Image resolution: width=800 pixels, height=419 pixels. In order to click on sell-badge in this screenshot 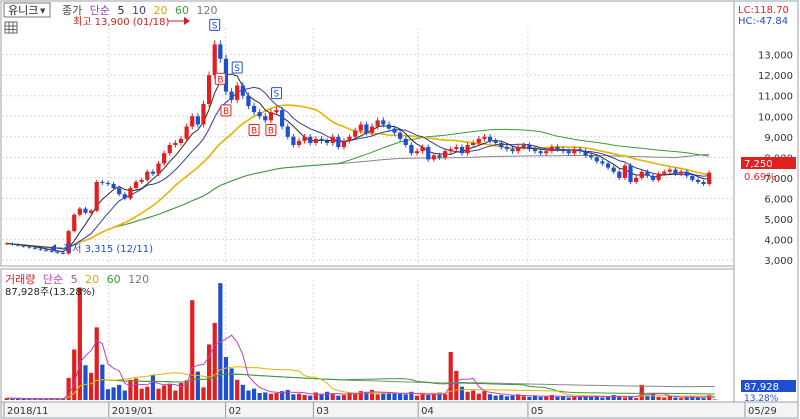, I will do `click(237, 67)`.